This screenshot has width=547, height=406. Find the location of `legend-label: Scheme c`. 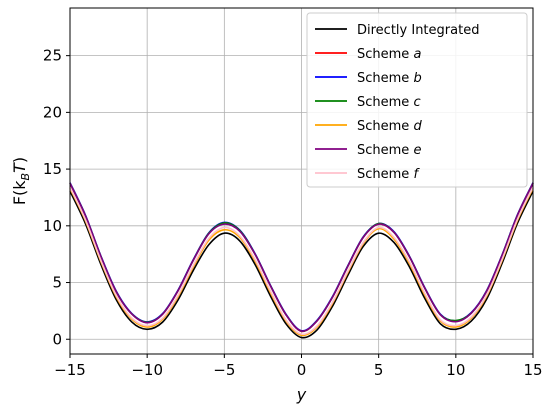

legend-label: Scheme c is located at coordinates (389, 102).